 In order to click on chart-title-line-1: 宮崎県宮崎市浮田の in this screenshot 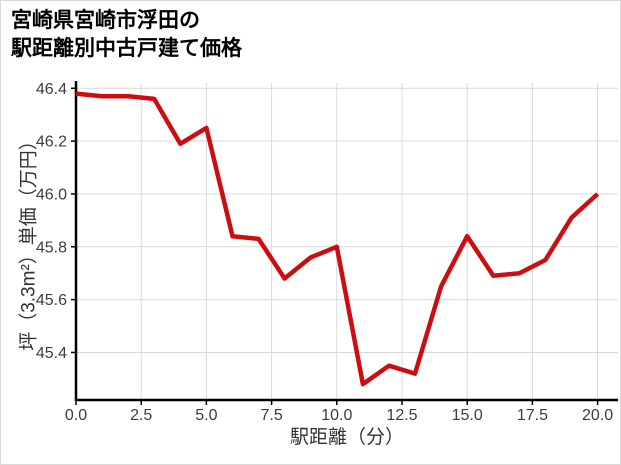, I will do `click(105, 20)`.